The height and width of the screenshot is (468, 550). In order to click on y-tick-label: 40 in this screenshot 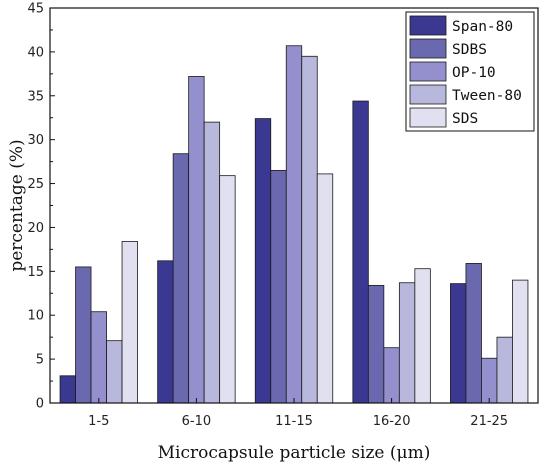, I will do `click(35, 52)`.